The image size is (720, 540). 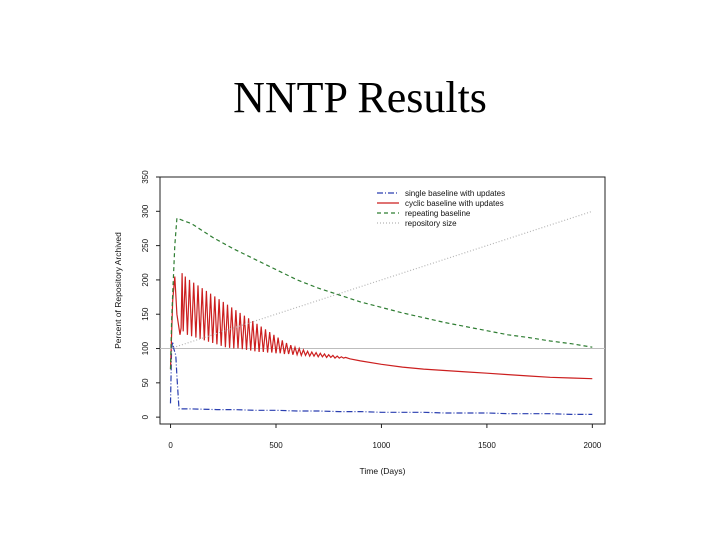 I want to click on y-axis-label: Percent of Repository Archived, so click(x=118, y=290).